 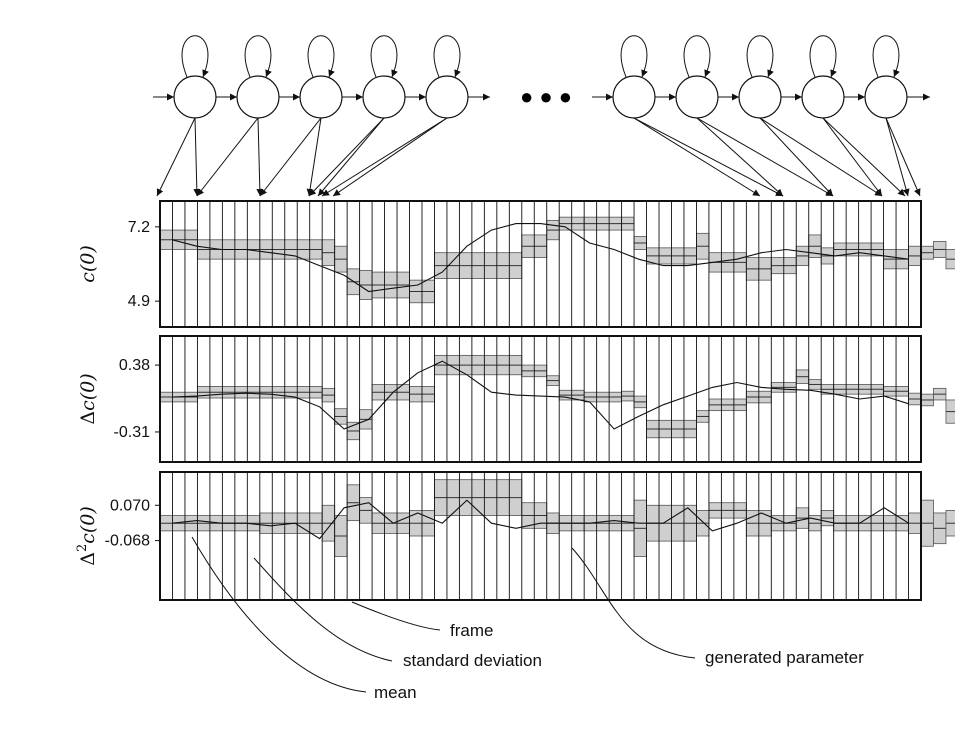 I want to click on generated-parameter-label: generated parameter, so click(x=784, y=657).